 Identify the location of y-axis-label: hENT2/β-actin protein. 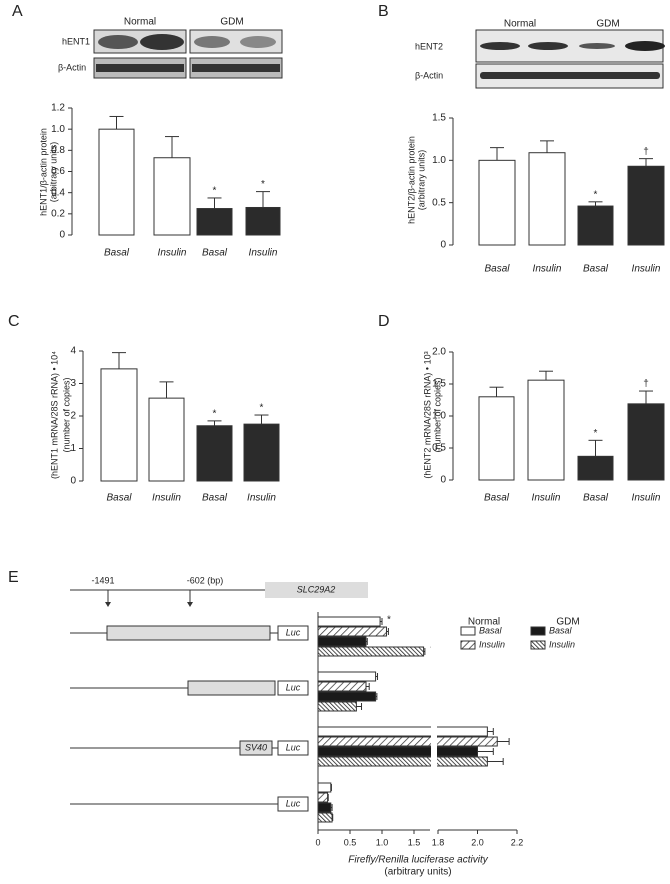
(411, 180).